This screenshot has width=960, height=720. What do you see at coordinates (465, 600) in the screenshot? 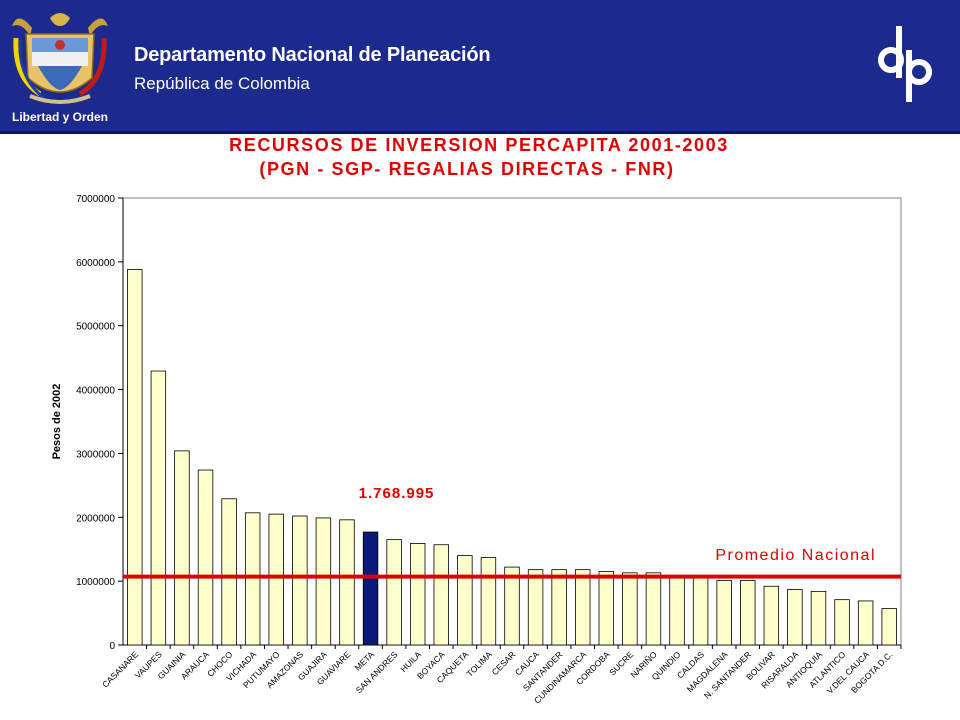
I see `bar-caqueta` at bounding box center [465, 600].